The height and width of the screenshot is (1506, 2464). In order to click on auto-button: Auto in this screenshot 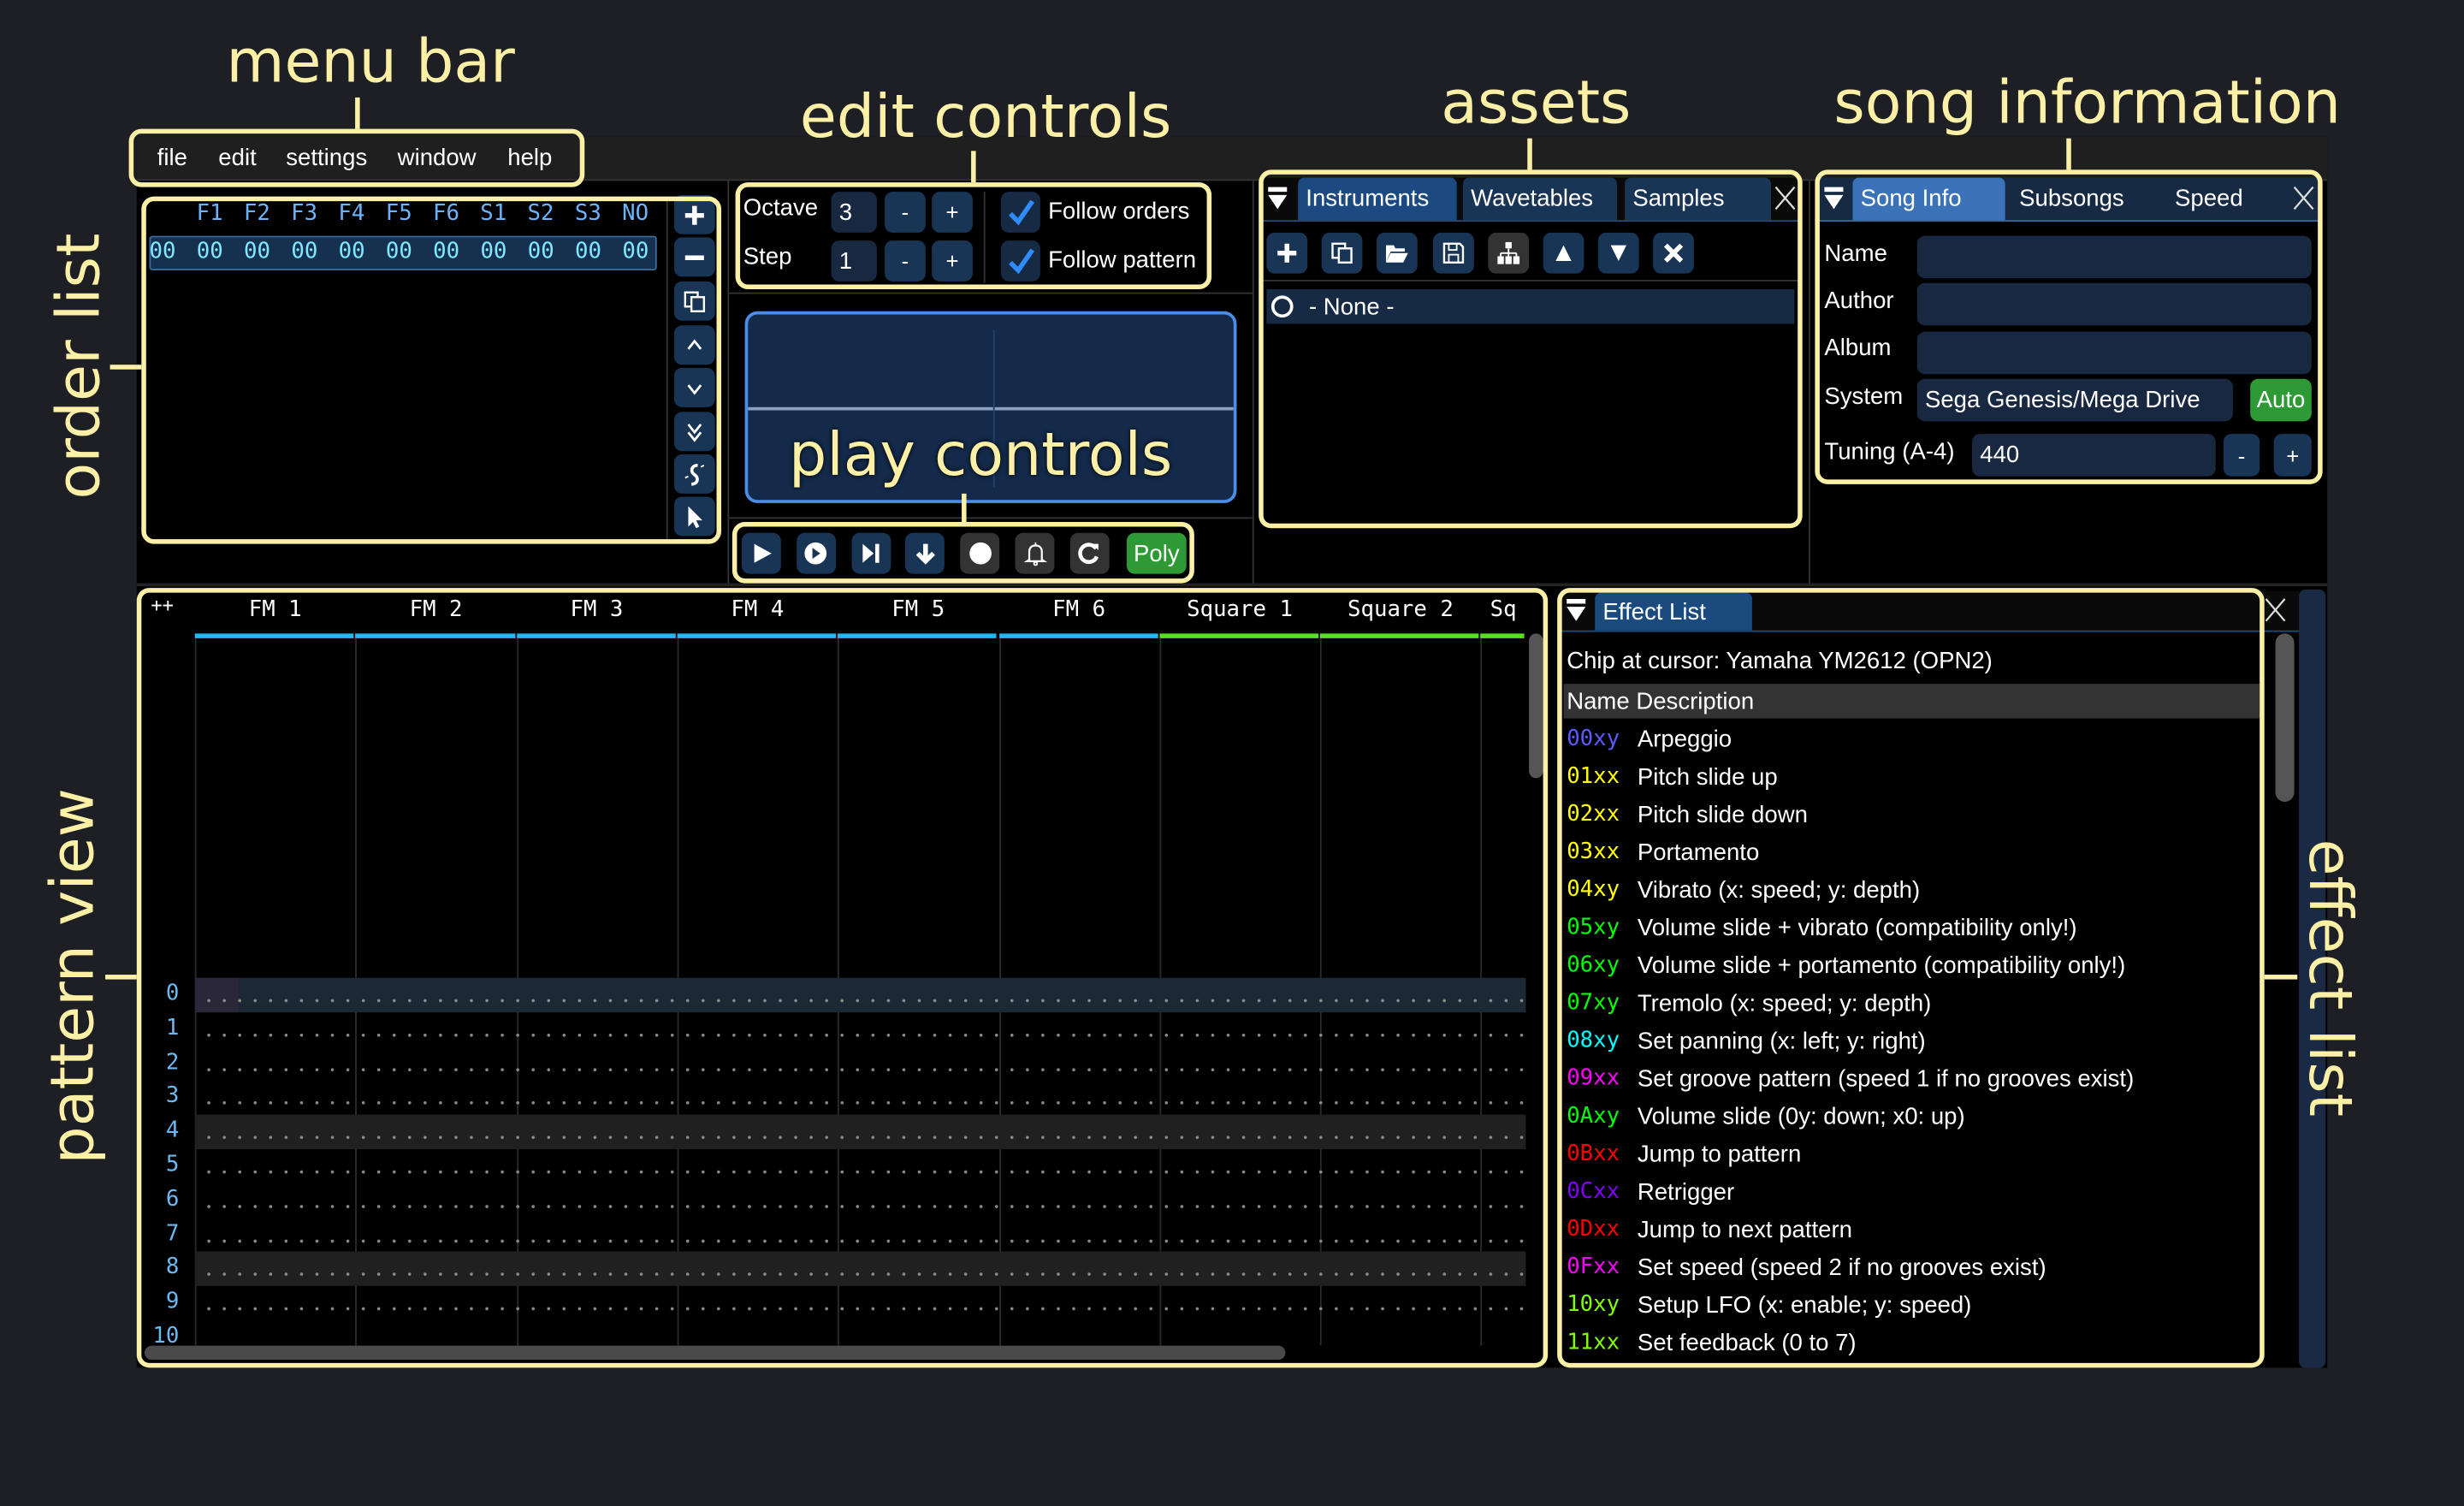, I will do `click(2281, 400)`.